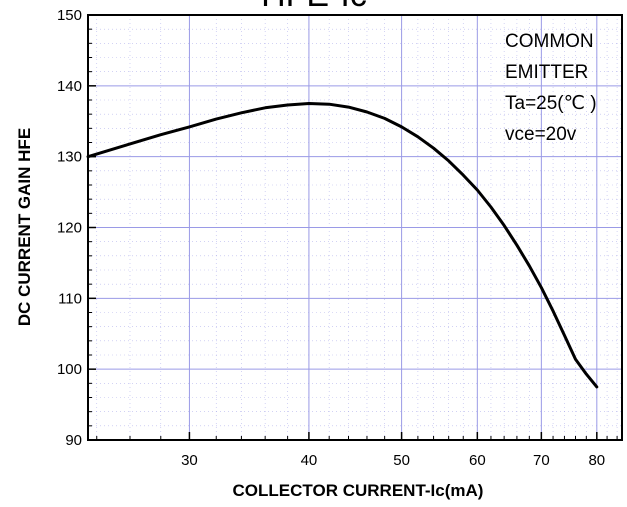 The image size is (627, 507). Describe the element at coordinates (314, 7) in the screenshot. I see `chart-title: HFE-Ic` at that location.